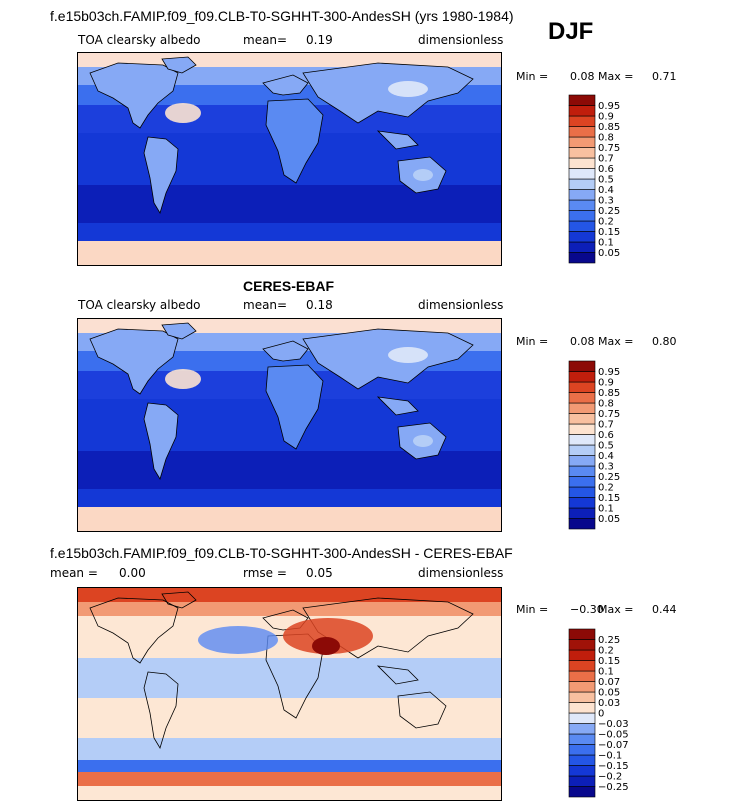 This screenshot has height=806, width=733. What do you see at coordinates (265, 305) in the screenshot?
I see `panel2-mean-label: mean=` at bounding box center [265, 305].